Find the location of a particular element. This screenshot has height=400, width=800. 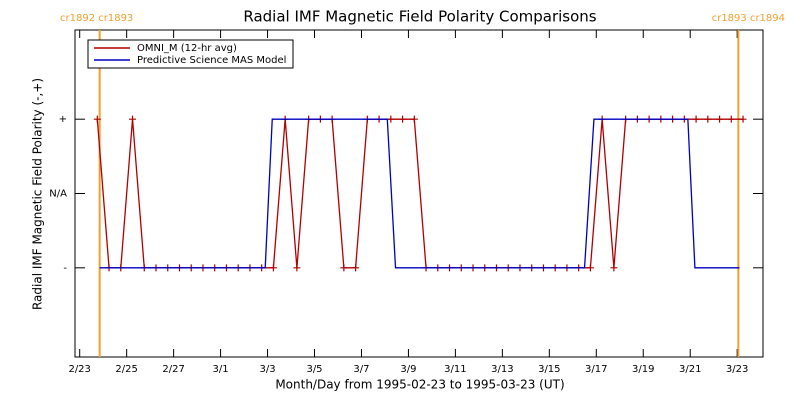

x-tick-label: 3/3 is located at coordinates (267, 369).